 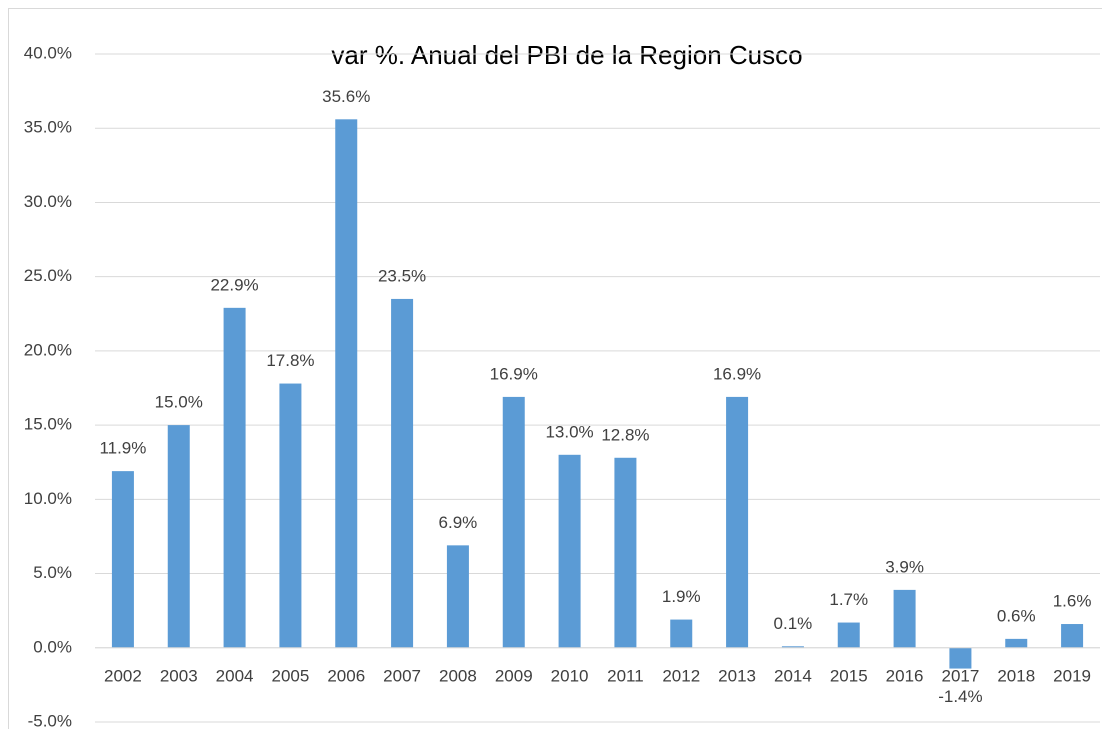 I want to click on x-tick-label: 2009, so click(x=514, y=675).